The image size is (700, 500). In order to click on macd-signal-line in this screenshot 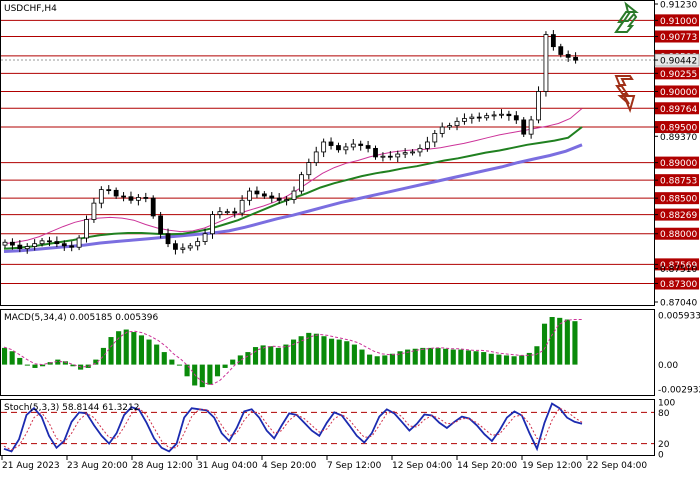, I will do `click(292, 352)`.